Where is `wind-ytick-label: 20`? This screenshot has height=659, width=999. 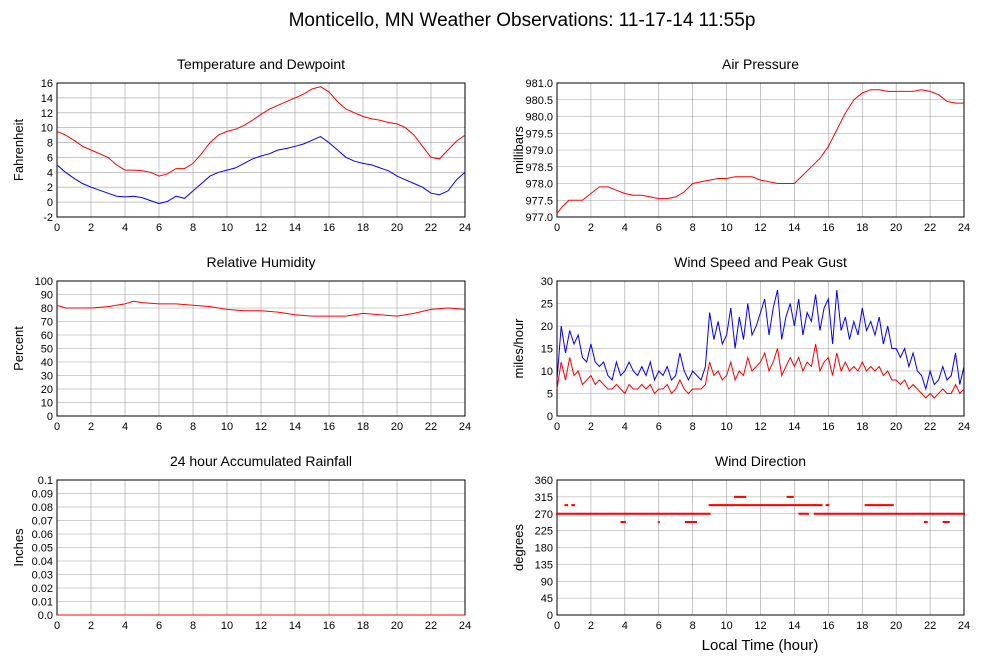
wind-ytick-label: 20 is located at coordinates (547, 327).